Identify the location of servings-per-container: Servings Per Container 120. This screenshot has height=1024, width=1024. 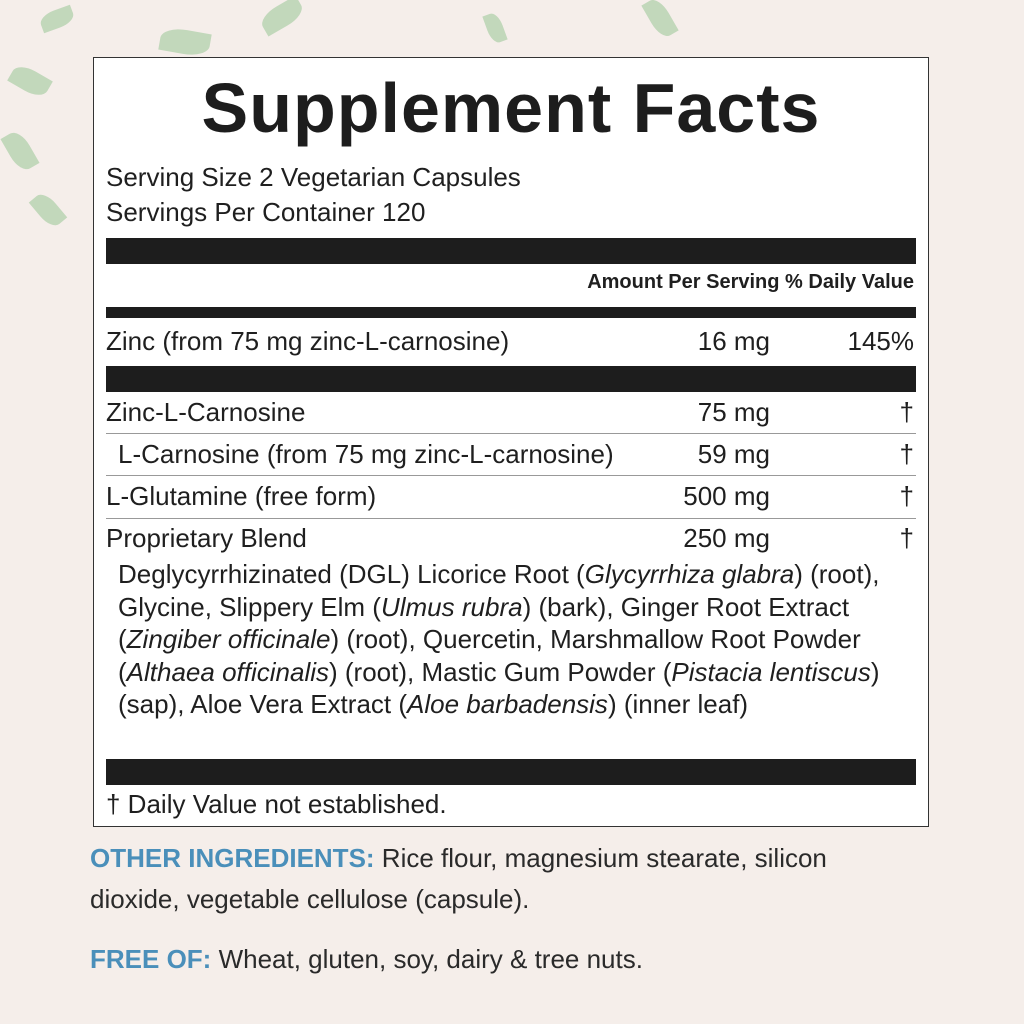
(266, 212).